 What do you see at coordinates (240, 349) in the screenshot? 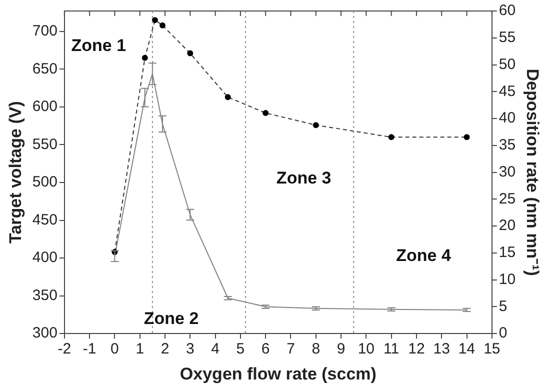
I see `x-tick-label: 5` at bounding box center [240, 349].